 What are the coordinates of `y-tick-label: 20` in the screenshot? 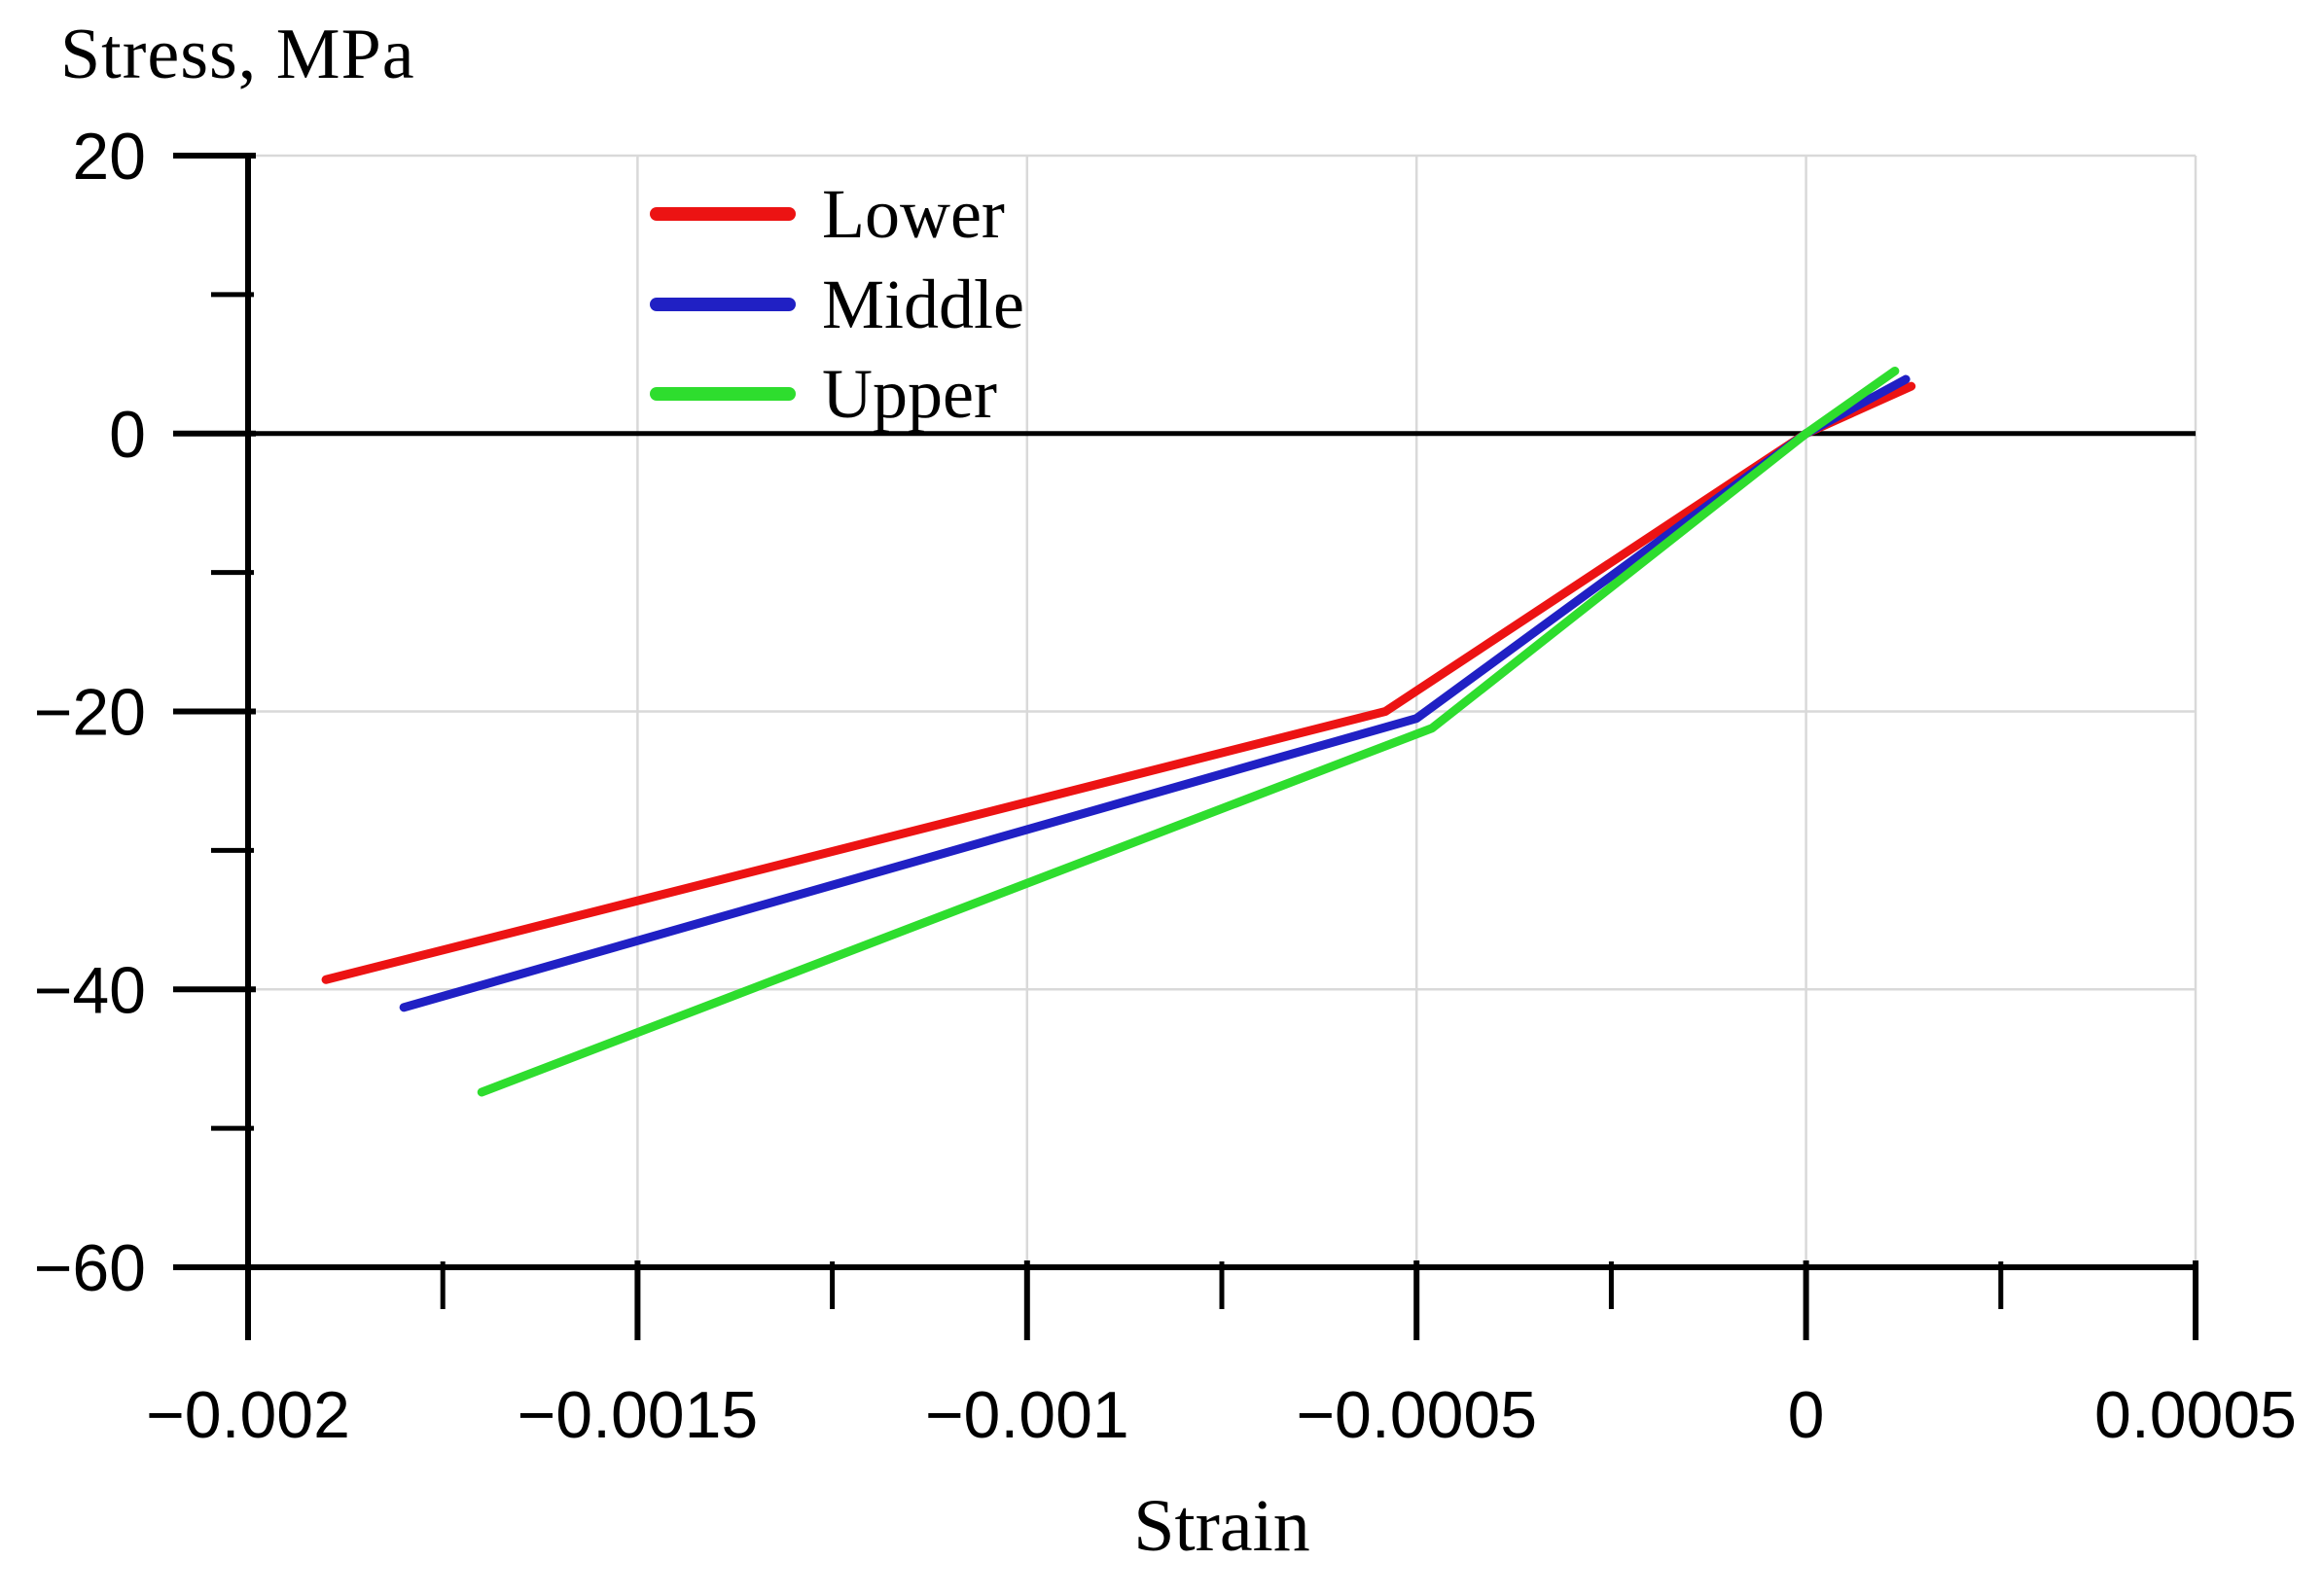 It's located at (109, 157).